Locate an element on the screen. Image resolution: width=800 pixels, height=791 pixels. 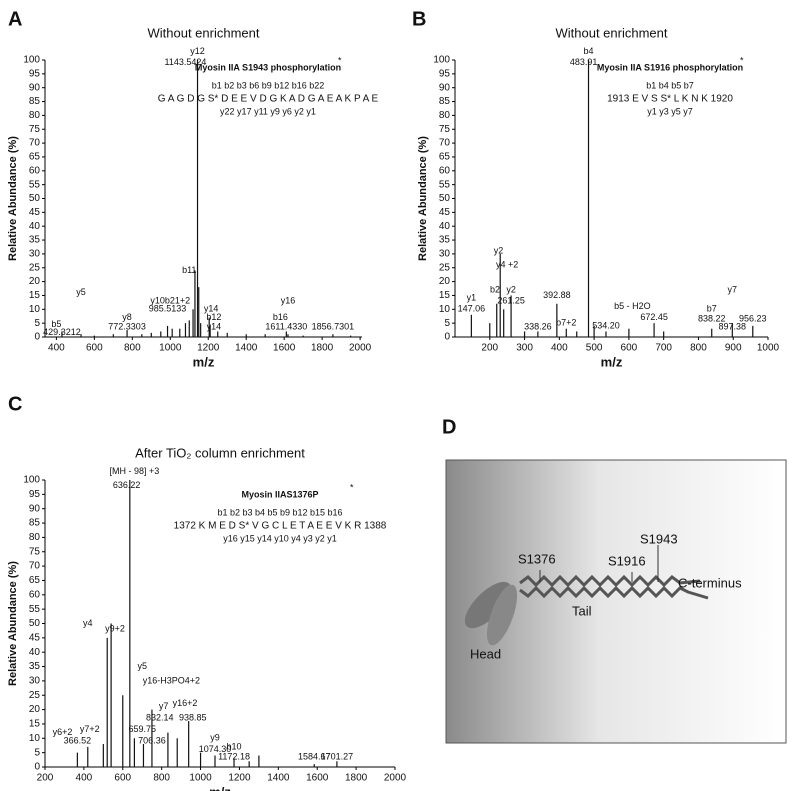
y-tick-label: 75 is located at coordinates (445, 129).